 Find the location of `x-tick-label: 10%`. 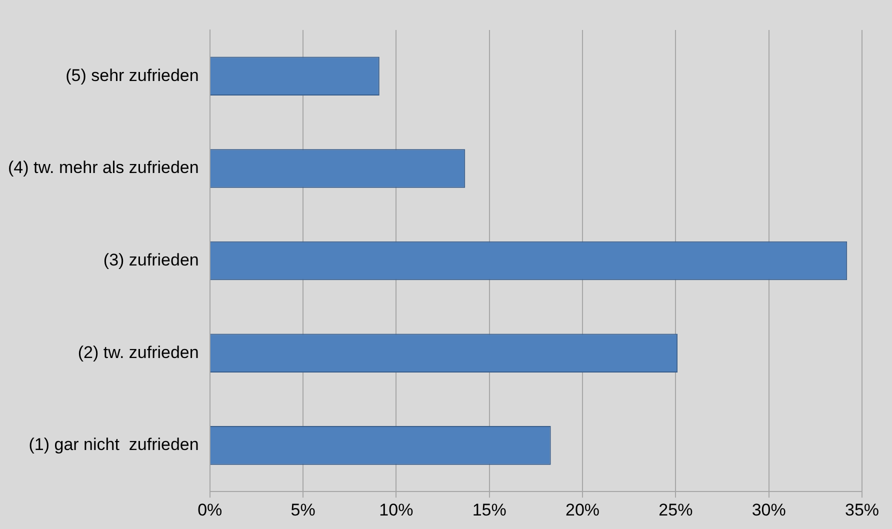

x-tick-label: 10% is located at coordinates (396, 510).